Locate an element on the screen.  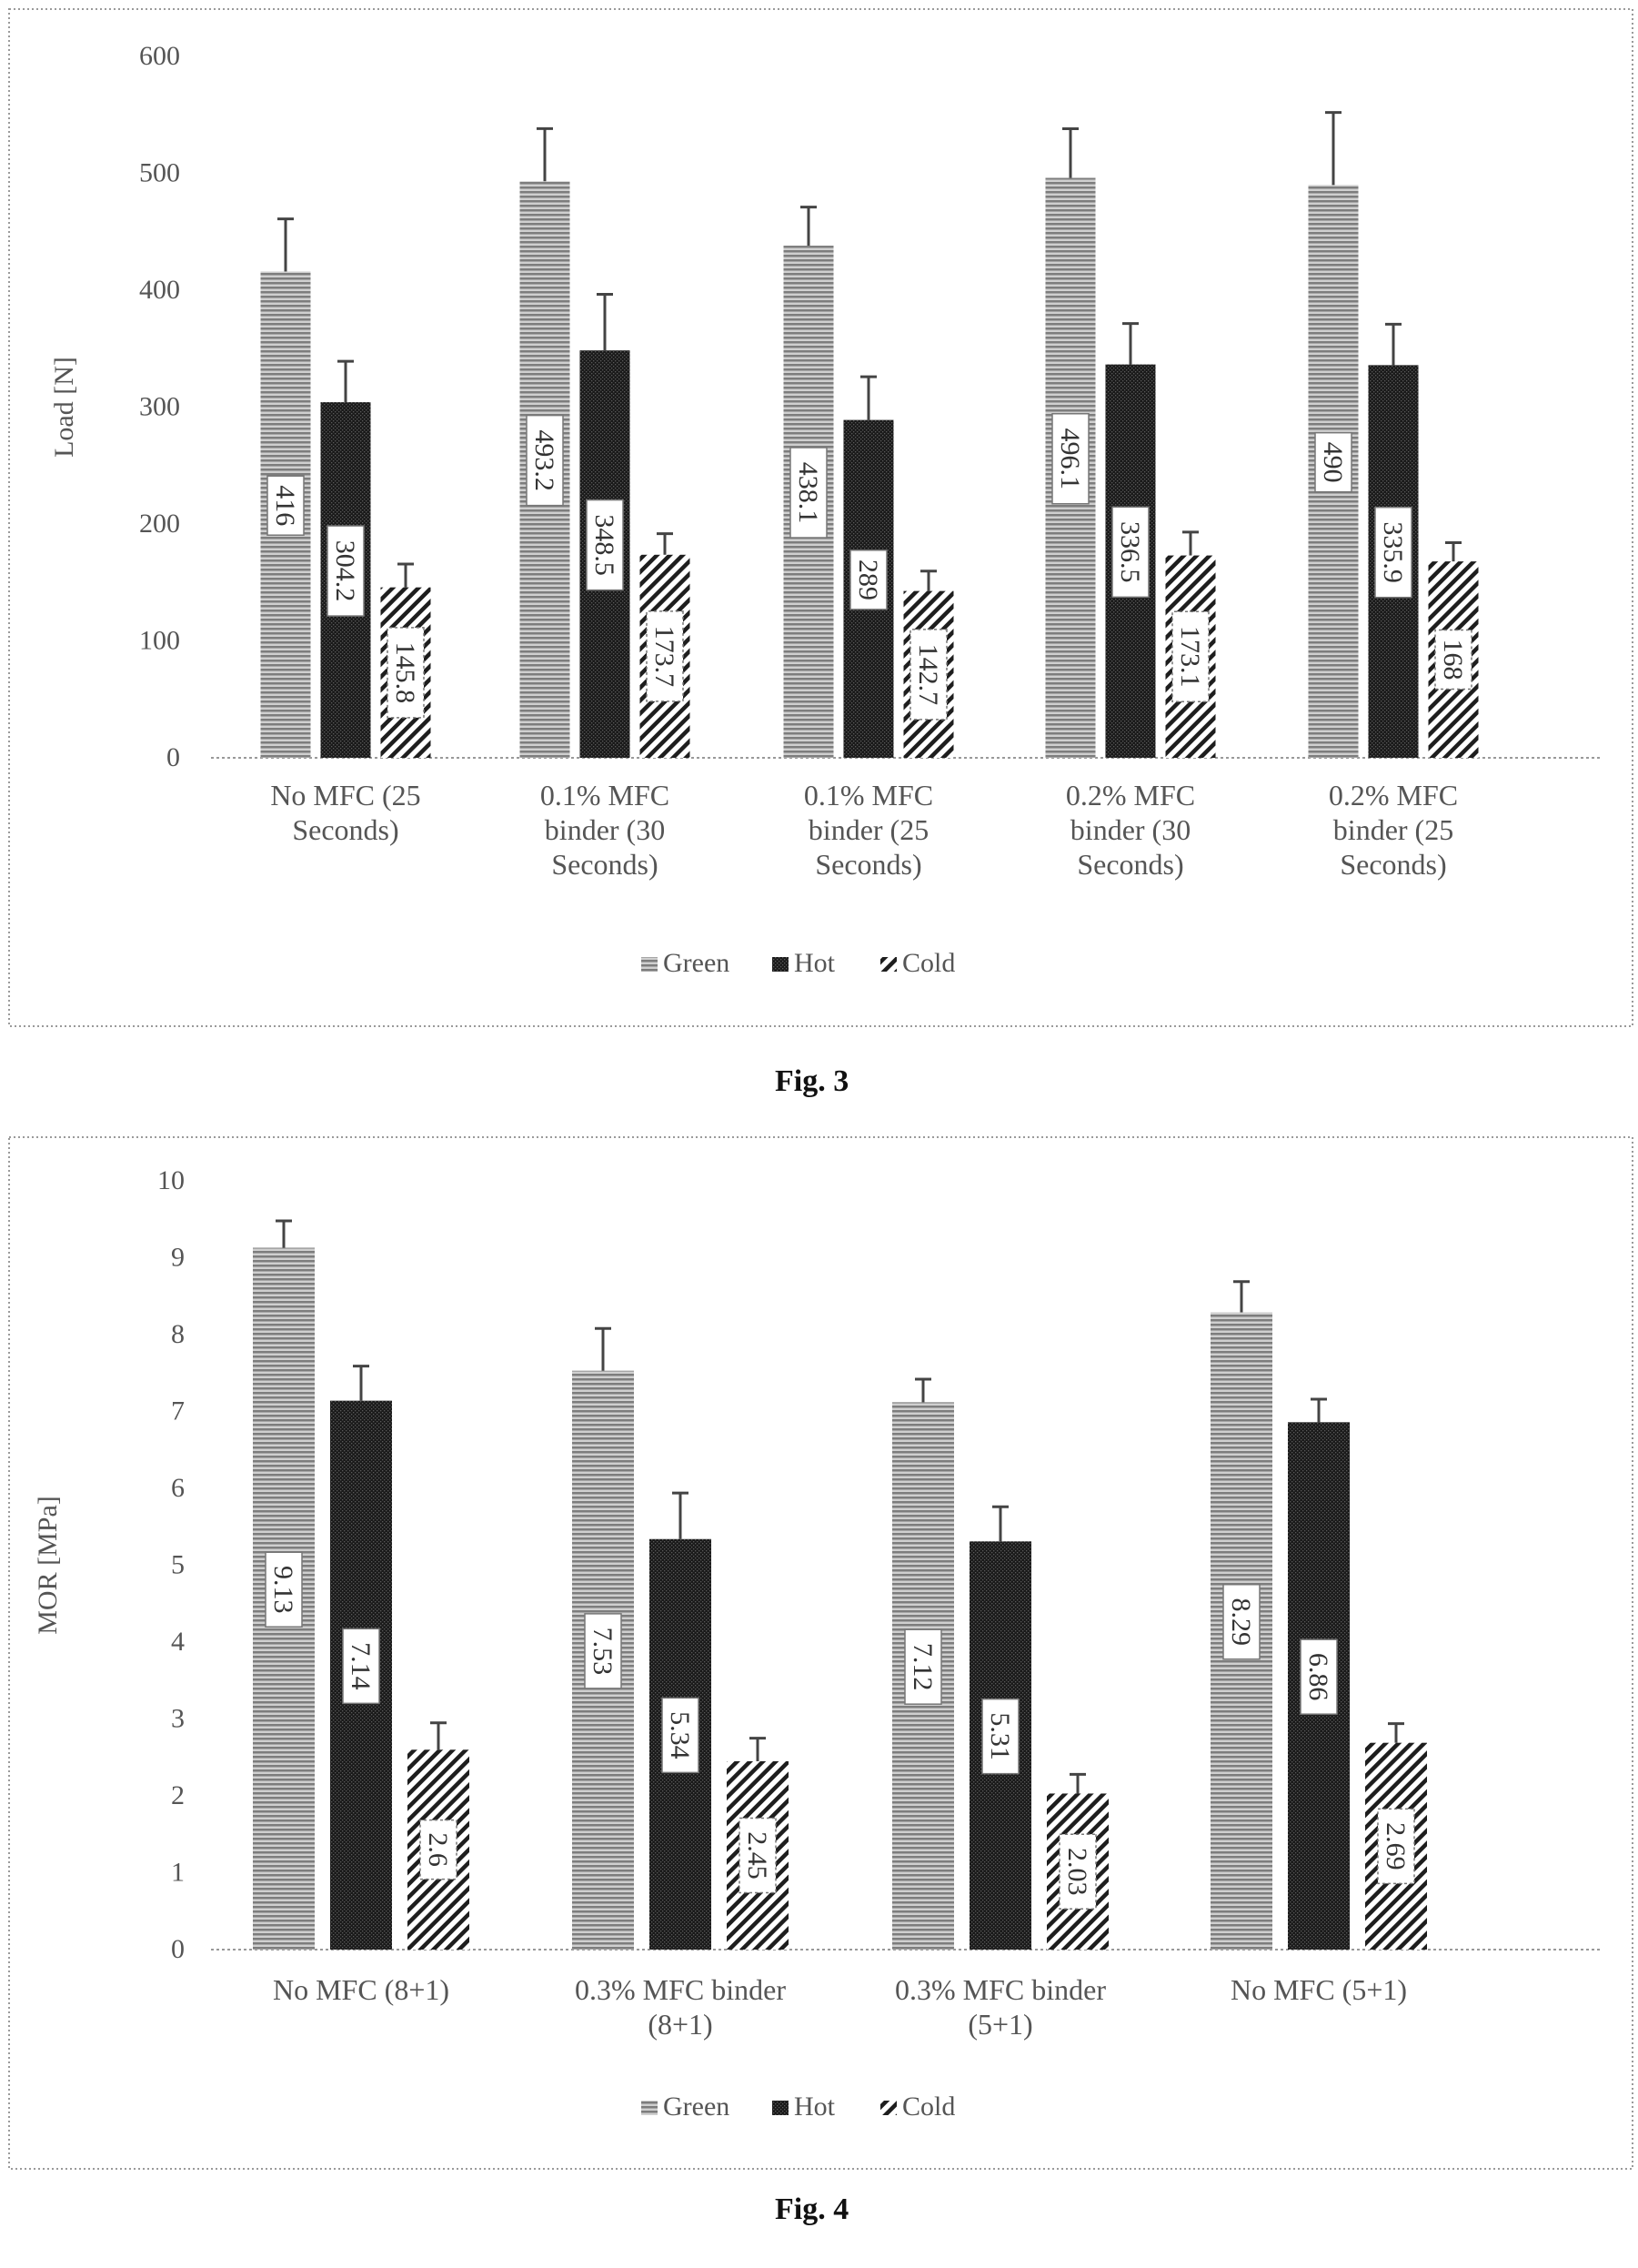
data-label: 9.13 is located at coordinates (283, 1590).